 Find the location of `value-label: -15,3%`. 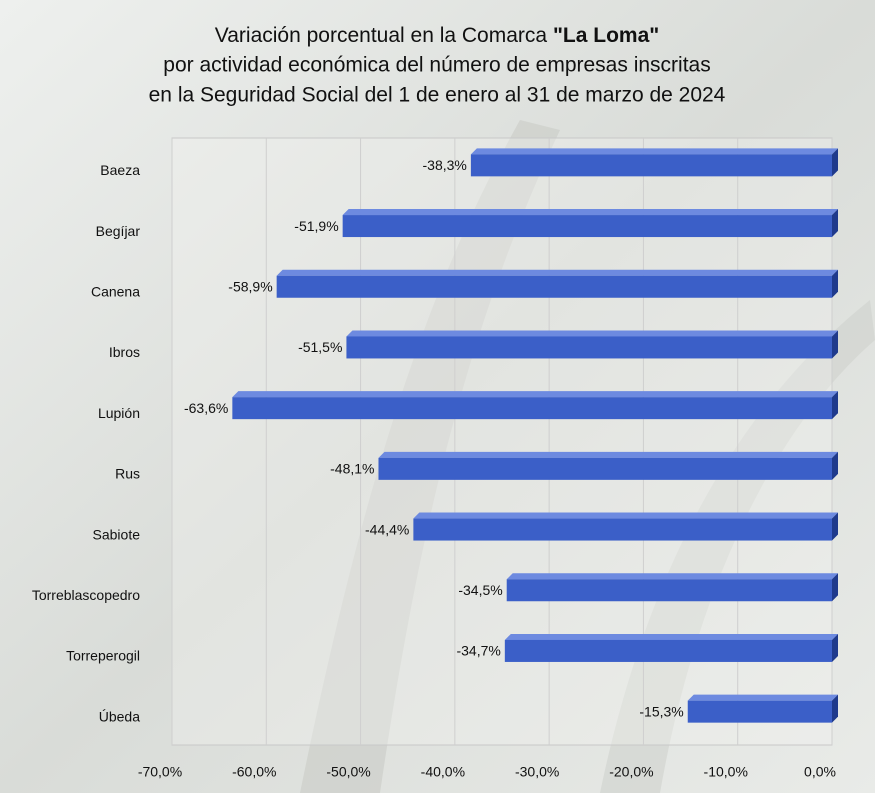

value-label: -15,3% is located at coordinates (661, 711).